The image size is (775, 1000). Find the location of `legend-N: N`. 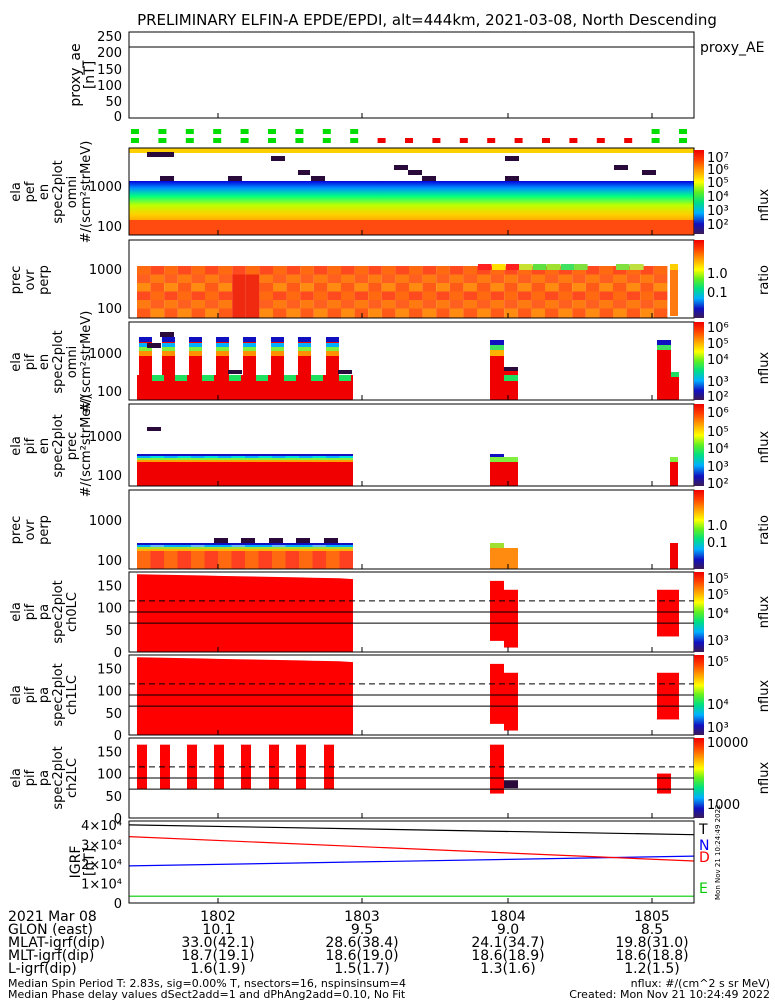

legend-N: N is located at coordinates (704, 846).